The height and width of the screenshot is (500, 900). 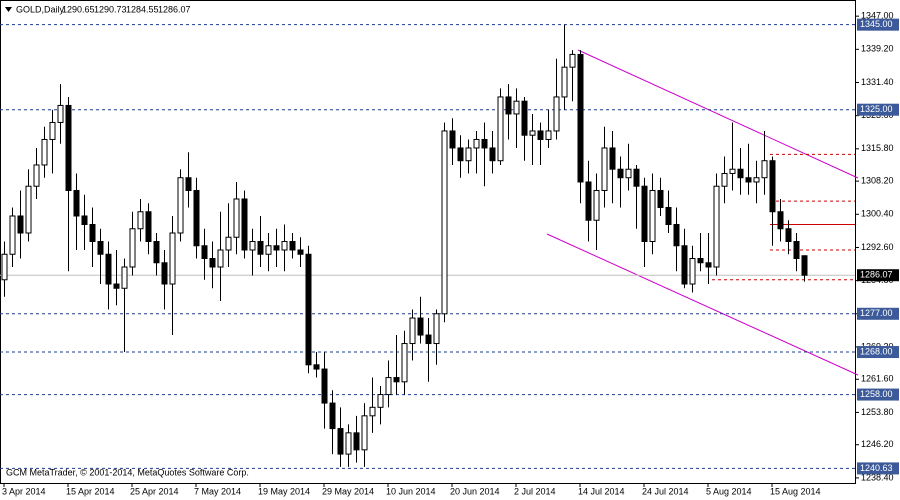 I want to click on last-low: 1284.55, so click(x=142, y=9).